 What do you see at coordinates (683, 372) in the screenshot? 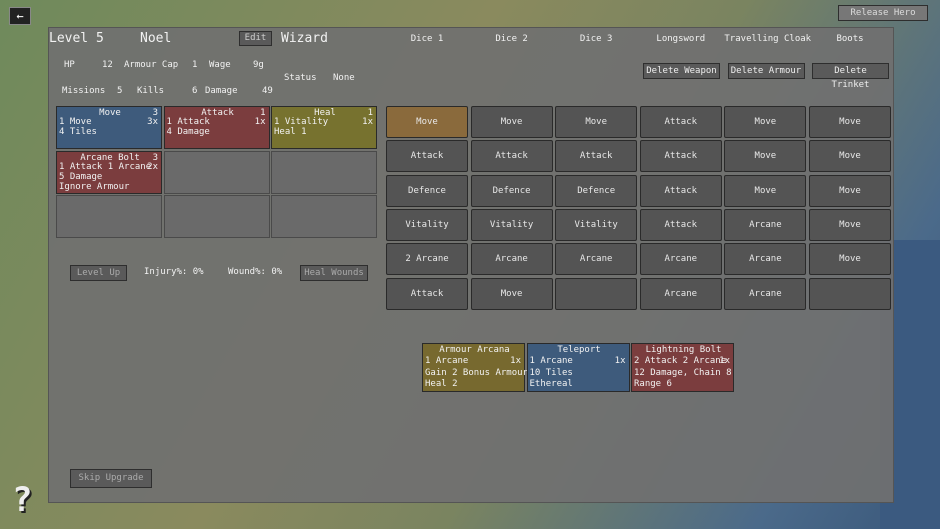
I see `card-line: 12 Damage, Chain 8` at bounding box center [683, 372].